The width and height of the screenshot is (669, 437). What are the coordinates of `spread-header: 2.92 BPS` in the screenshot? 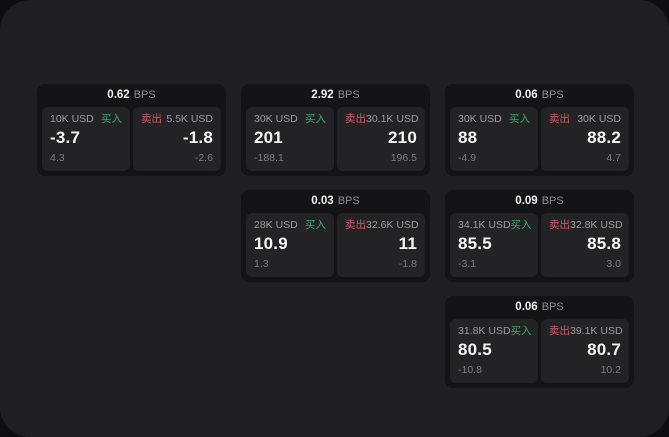 It's located at (335, 95).